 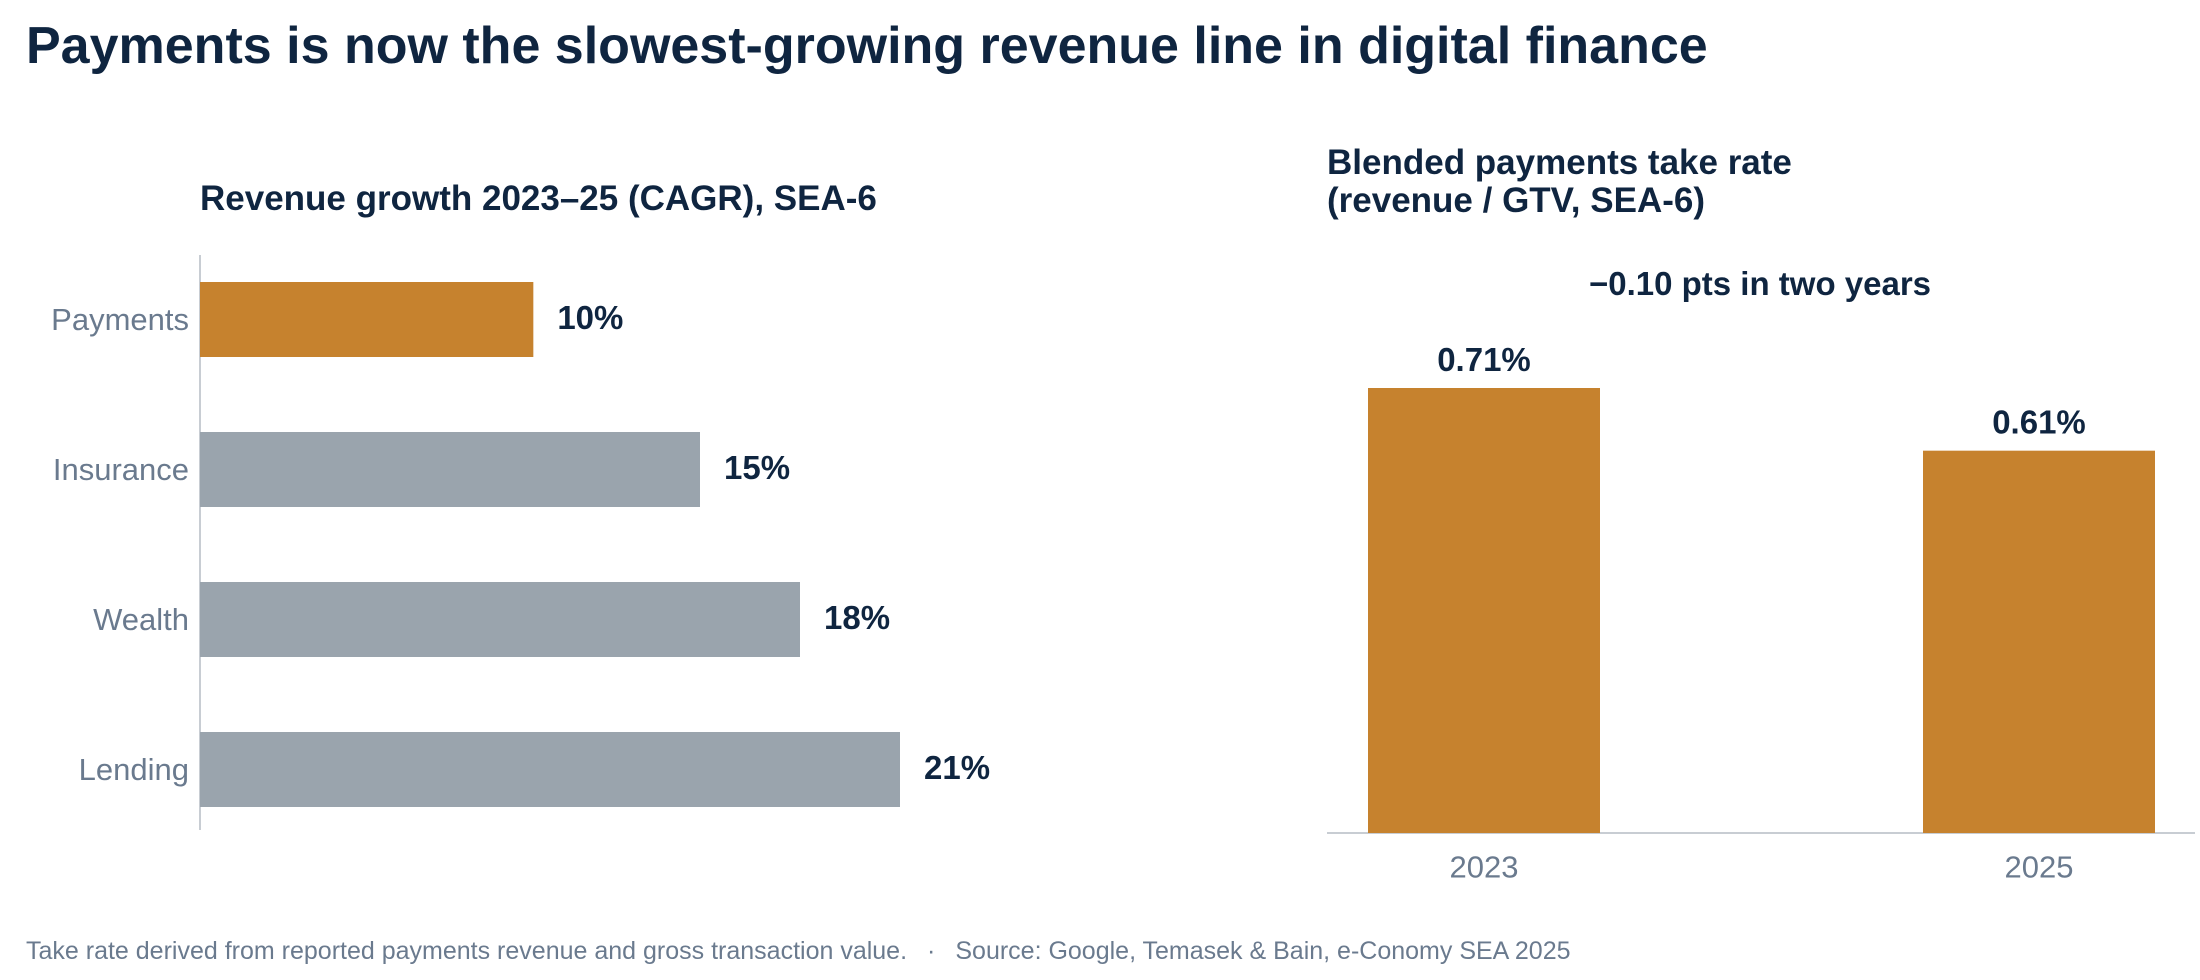 What do you see at coordinates (367, 319) in the screenshot?
I see `bar-payments` at bounding box center [367, 319].